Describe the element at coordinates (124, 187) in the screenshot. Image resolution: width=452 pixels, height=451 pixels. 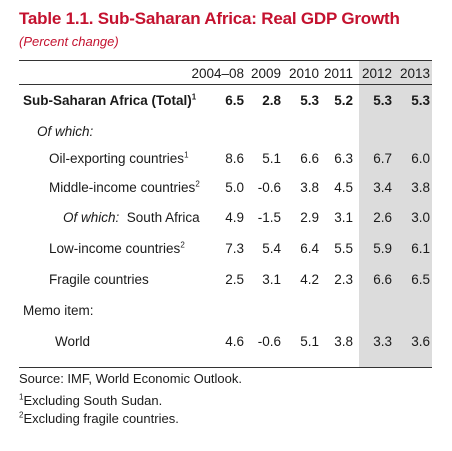
I see `row-label: Middle-income countries2` at that location.